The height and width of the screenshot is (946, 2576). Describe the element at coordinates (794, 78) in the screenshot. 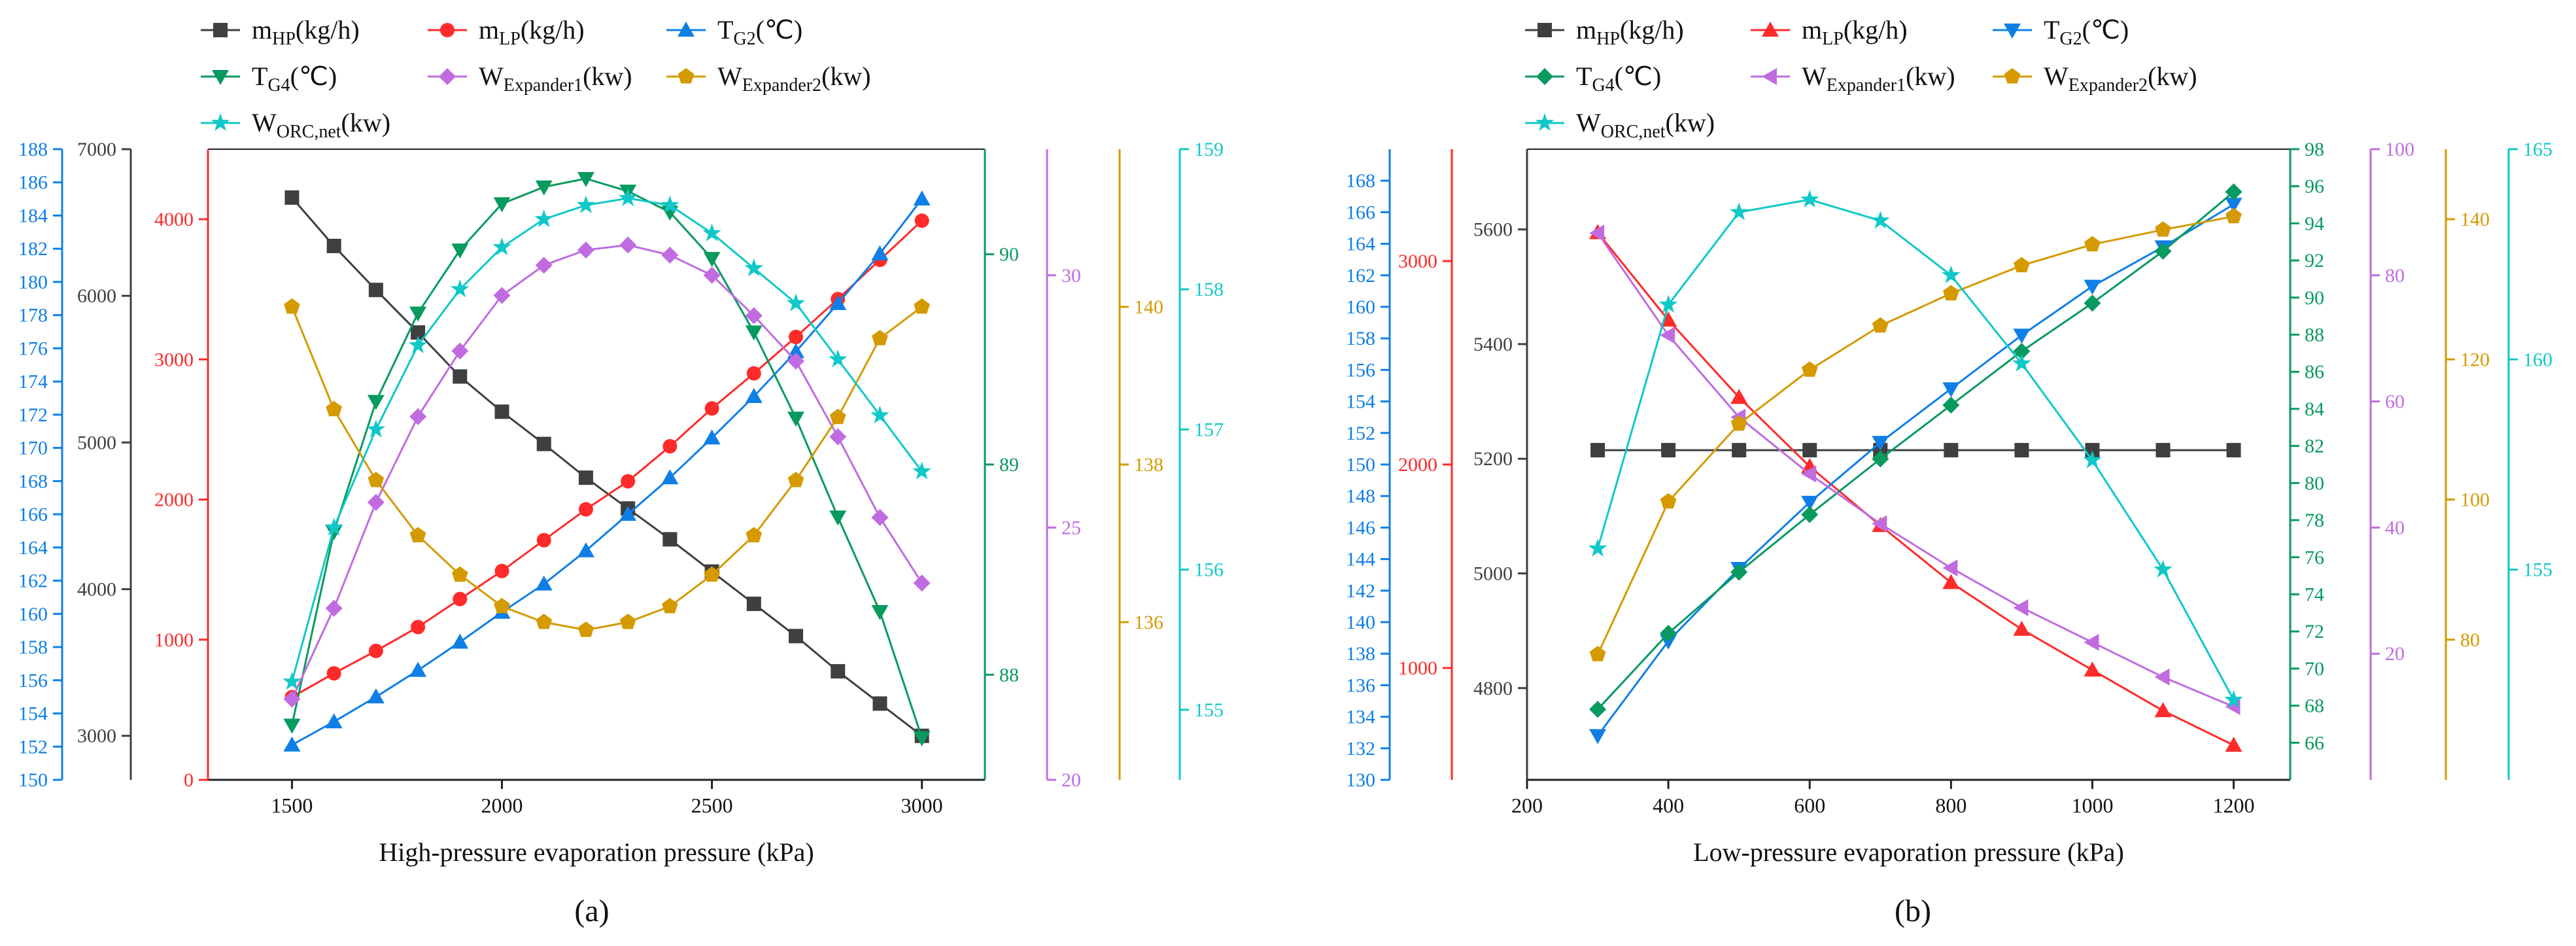

I see `legend-label: WExpander2(kw)` at that location.